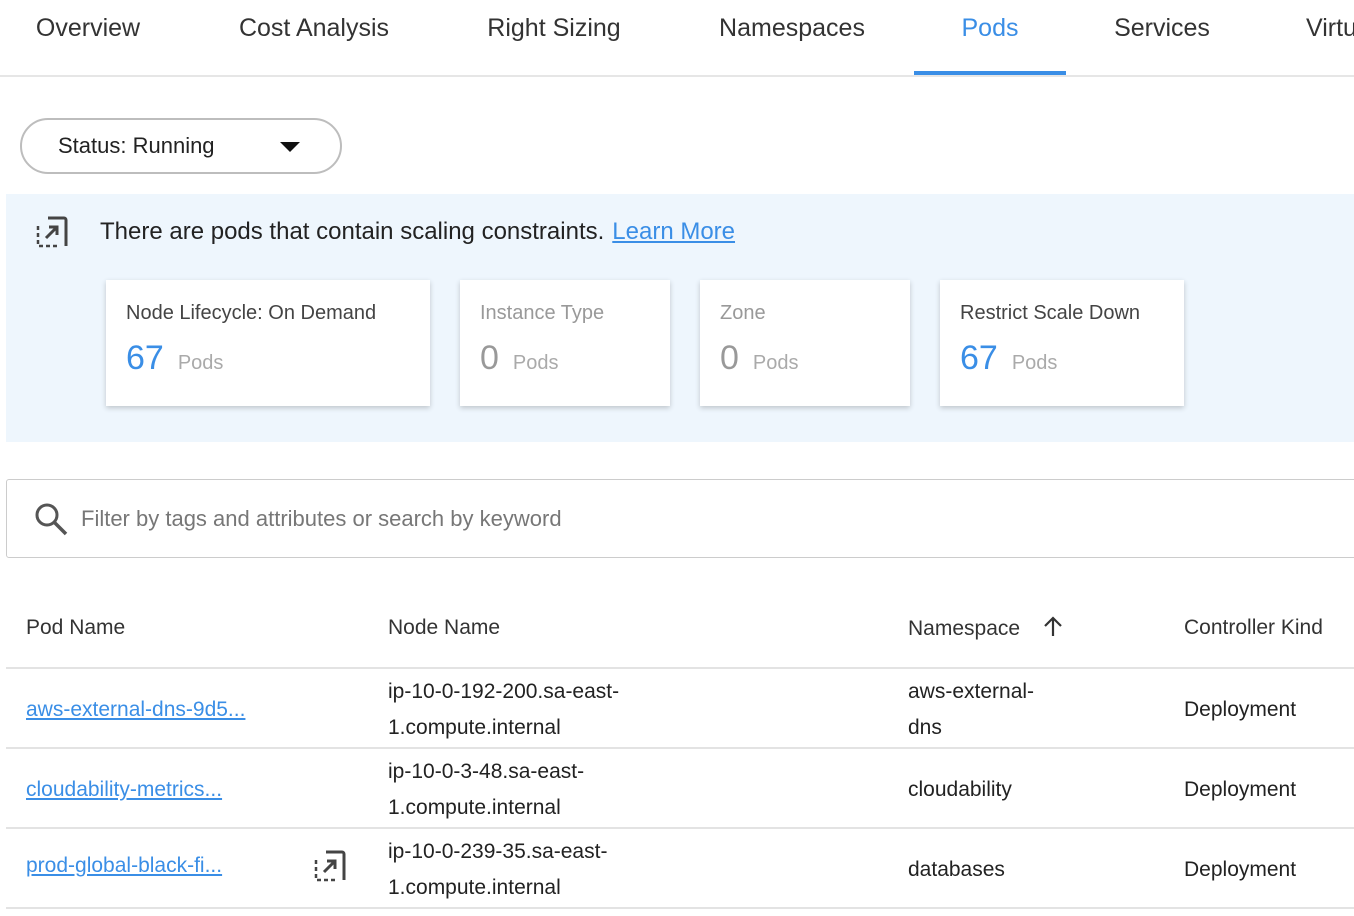 This screenshot has height=916, width=1354. I want to click on tab-virtual: Virtu, so click(1330, 28).